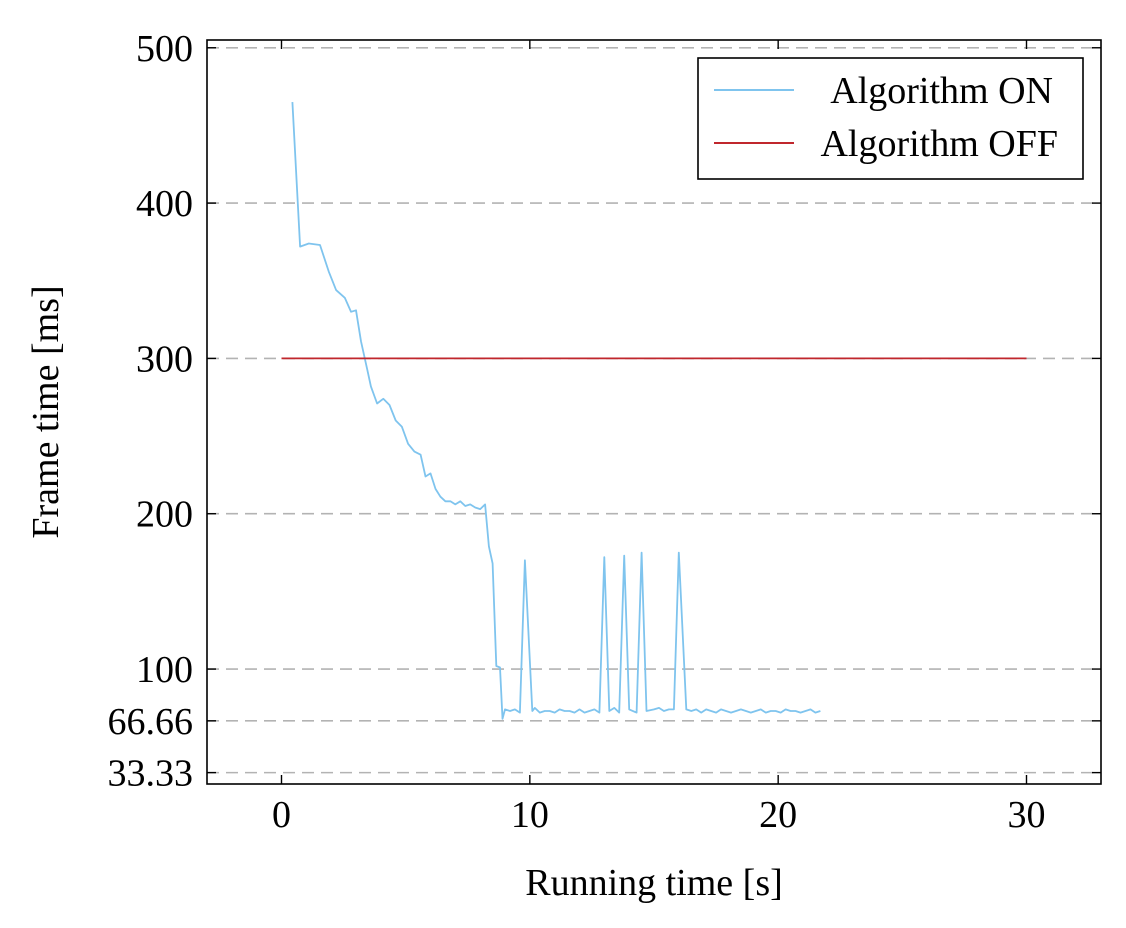  I want to click on y-tick-label: 300, so click(164, 359).